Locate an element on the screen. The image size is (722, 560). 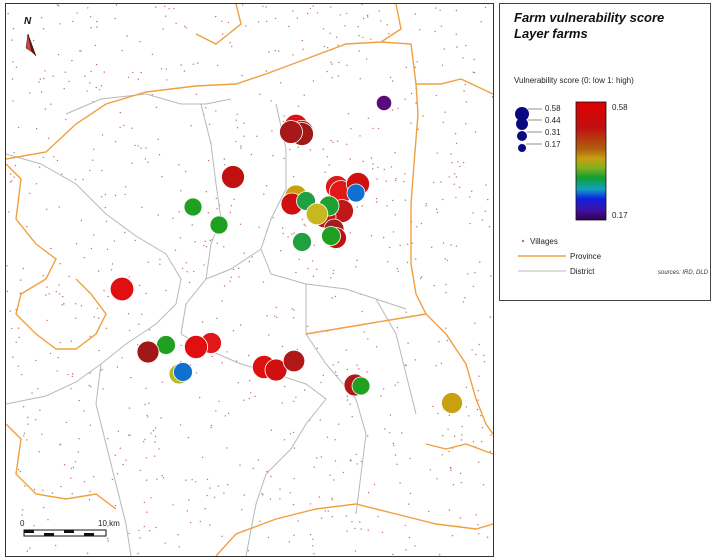
province-boundary is located at coordinates (56, 256).